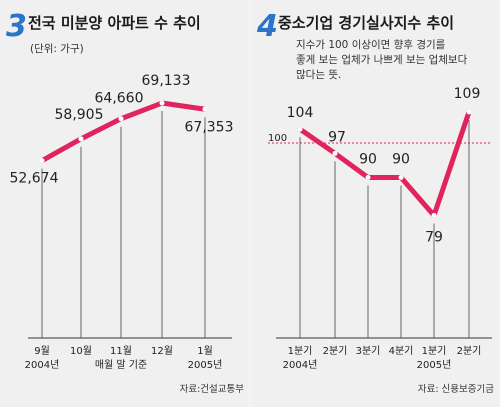  Describe the element at coordinates (42, 365) in the screenshot. I see `chart3-tick-sublabel: 2004년` at that location.